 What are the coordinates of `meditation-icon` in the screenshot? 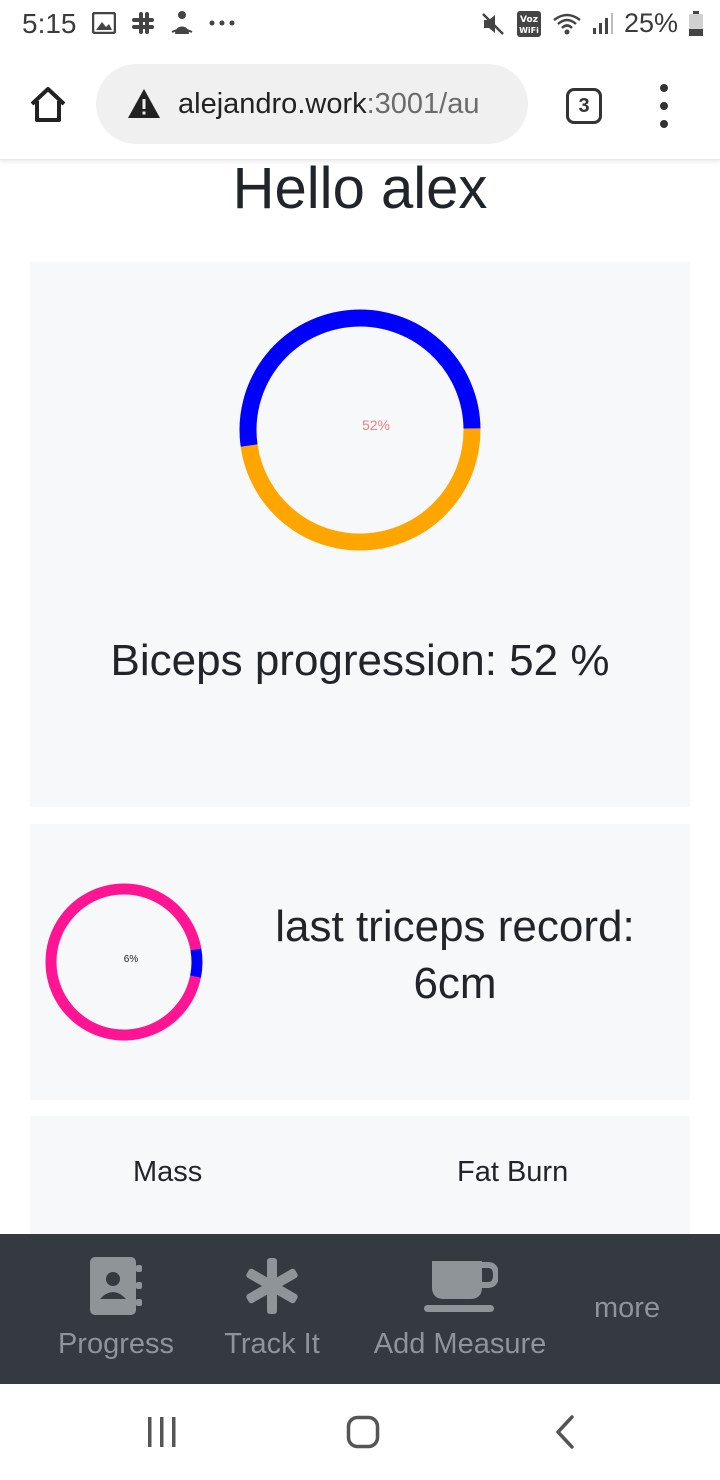 It's located at (182, 22).